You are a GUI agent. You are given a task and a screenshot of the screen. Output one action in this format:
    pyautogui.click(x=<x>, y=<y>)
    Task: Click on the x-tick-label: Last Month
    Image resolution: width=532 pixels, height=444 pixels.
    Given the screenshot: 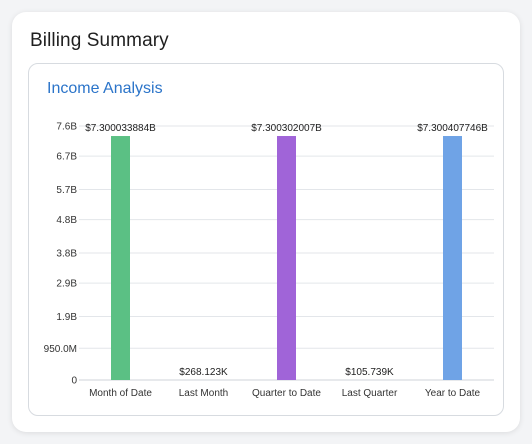 What is the action you would take?
    pyautogui.click(x=203, y=393)
    